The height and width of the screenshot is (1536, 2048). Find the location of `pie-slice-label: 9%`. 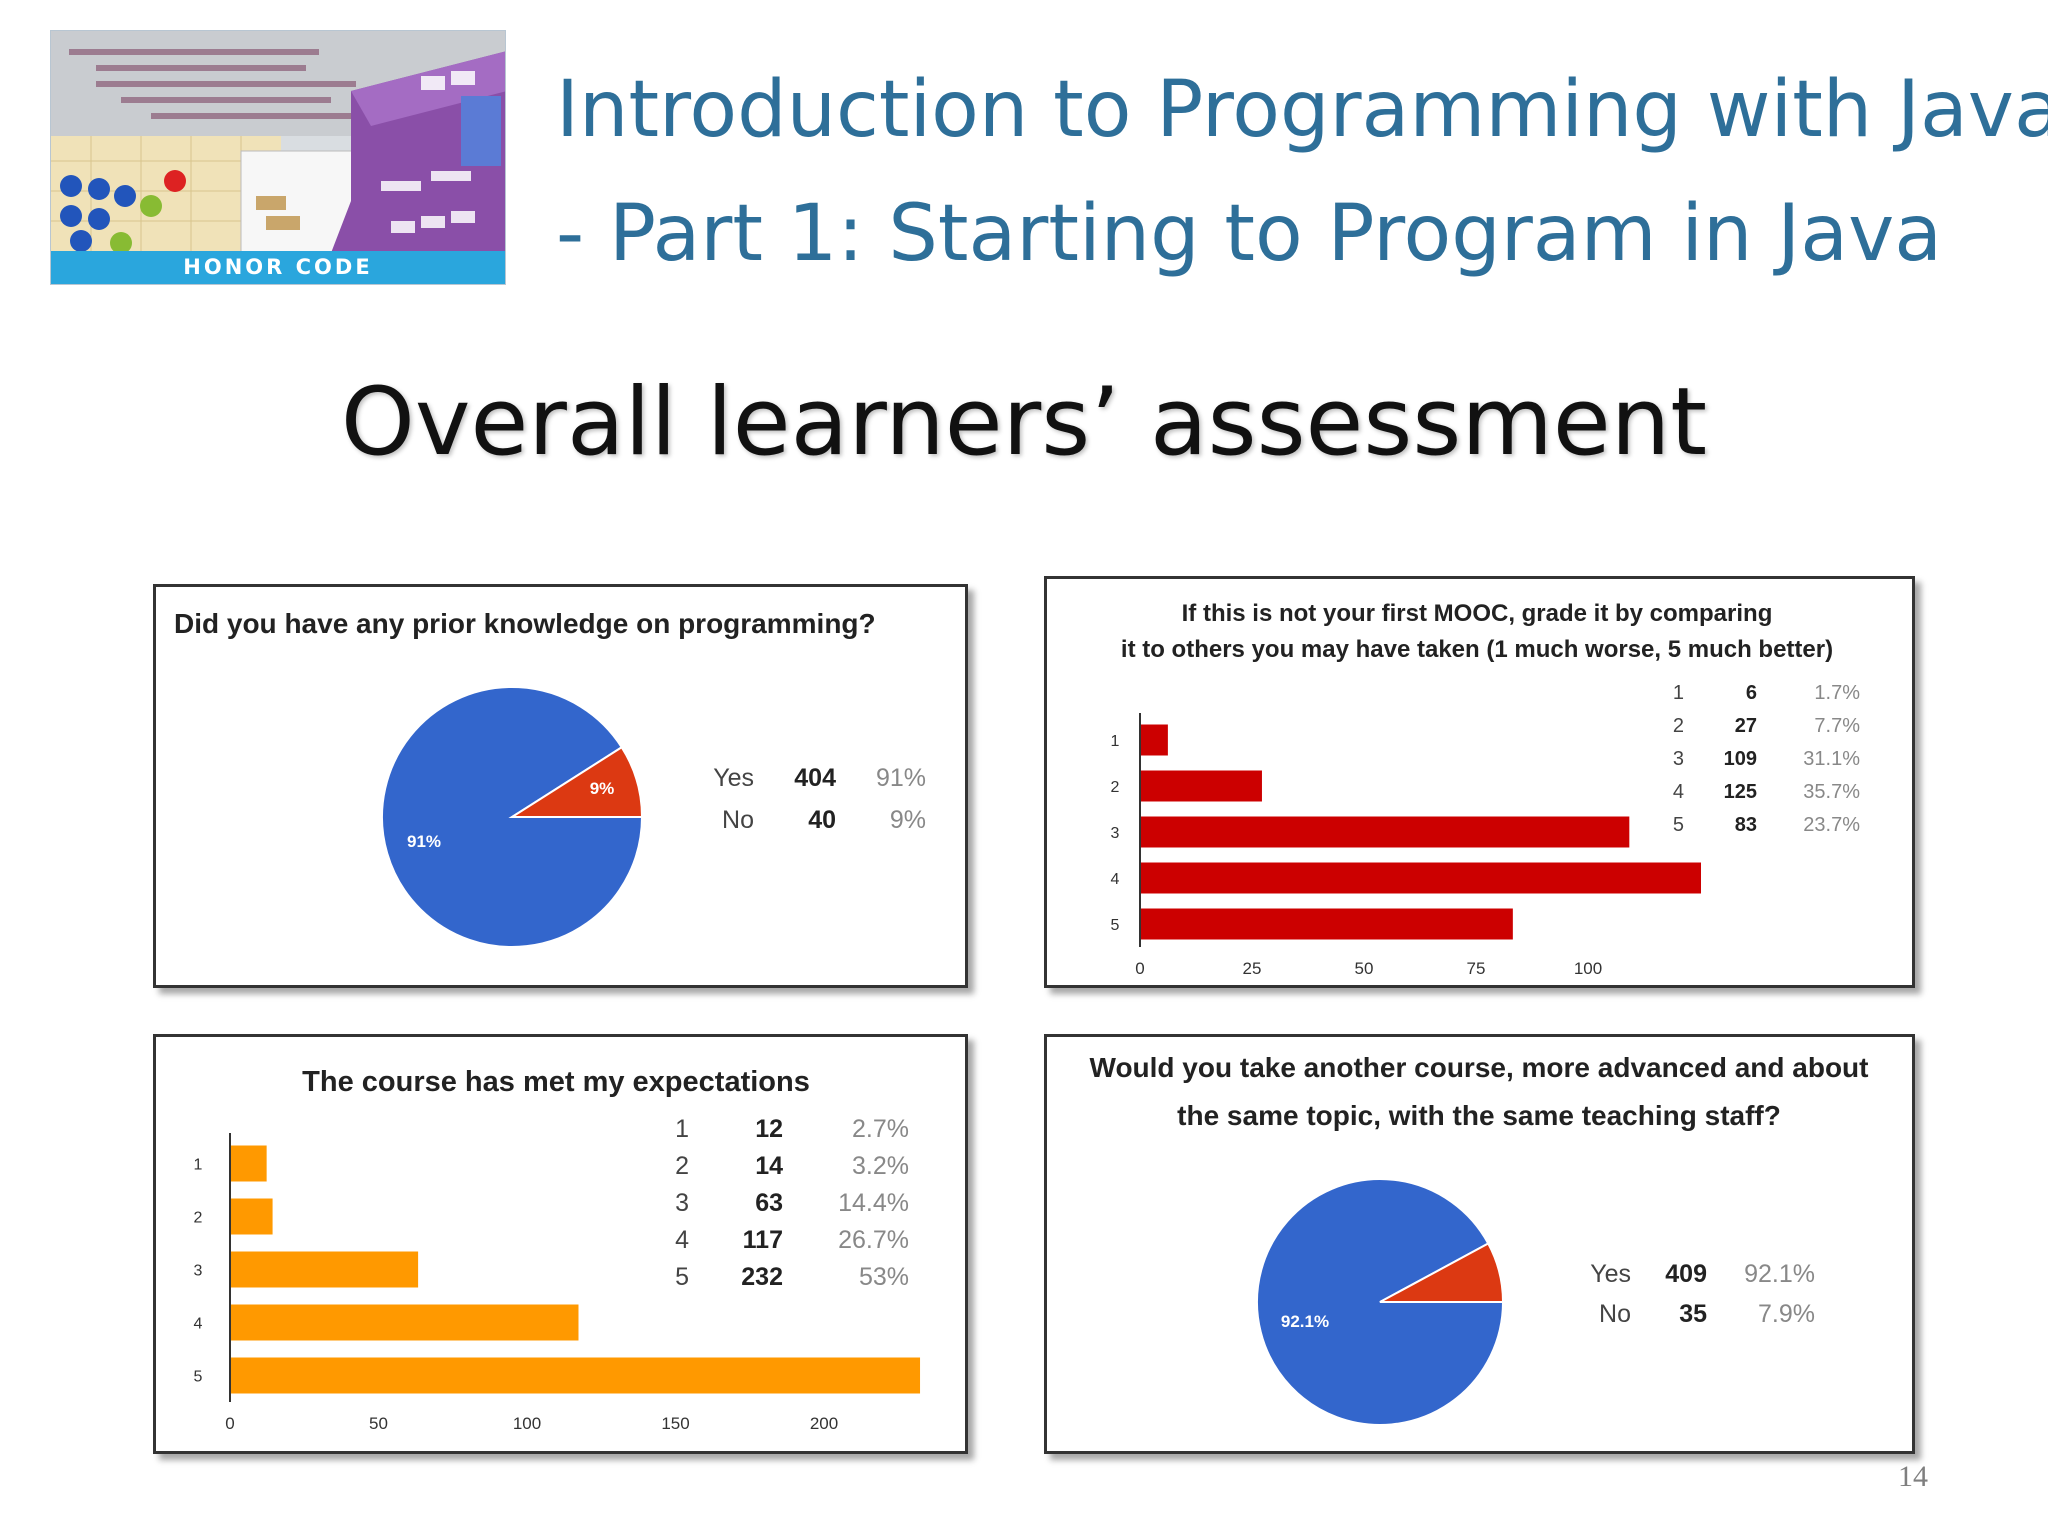

pie-slice-label: 9% is located at coordinates (602, 788).